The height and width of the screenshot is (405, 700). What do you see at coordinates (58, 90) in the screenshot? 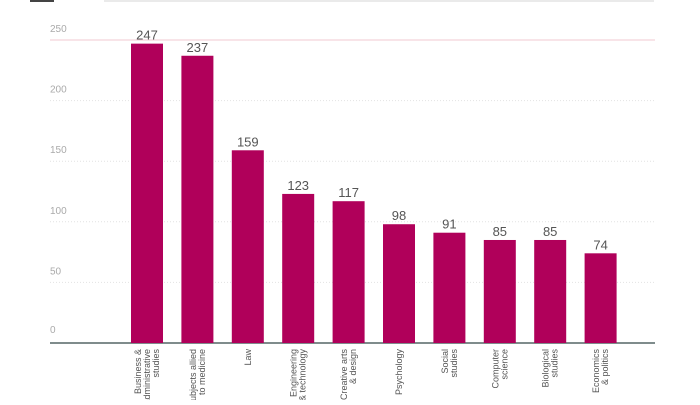
I see `y-tick-label: 200` at bounding box center [58, 90].